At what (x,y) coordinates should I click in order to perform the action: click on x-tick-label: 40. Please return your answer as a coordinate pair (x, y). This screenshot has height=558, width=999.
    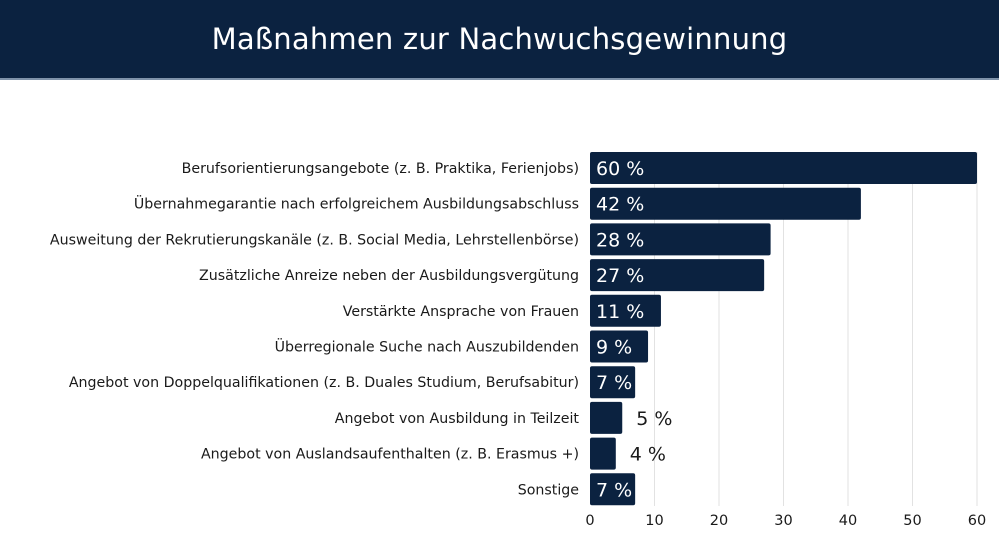
    Looking at the image, I should click on (848, 521).